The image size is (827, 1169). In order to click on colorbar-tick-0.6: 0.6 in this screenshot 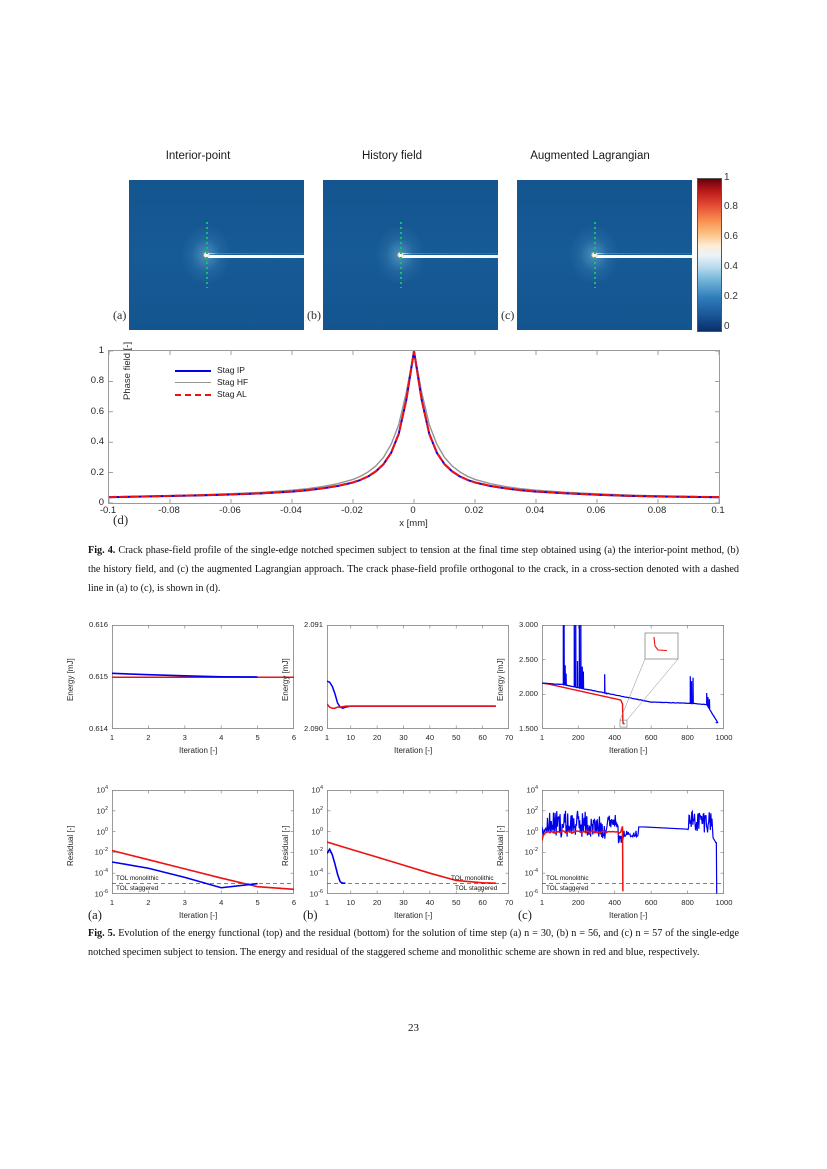, I will do `click(731, 236)`.